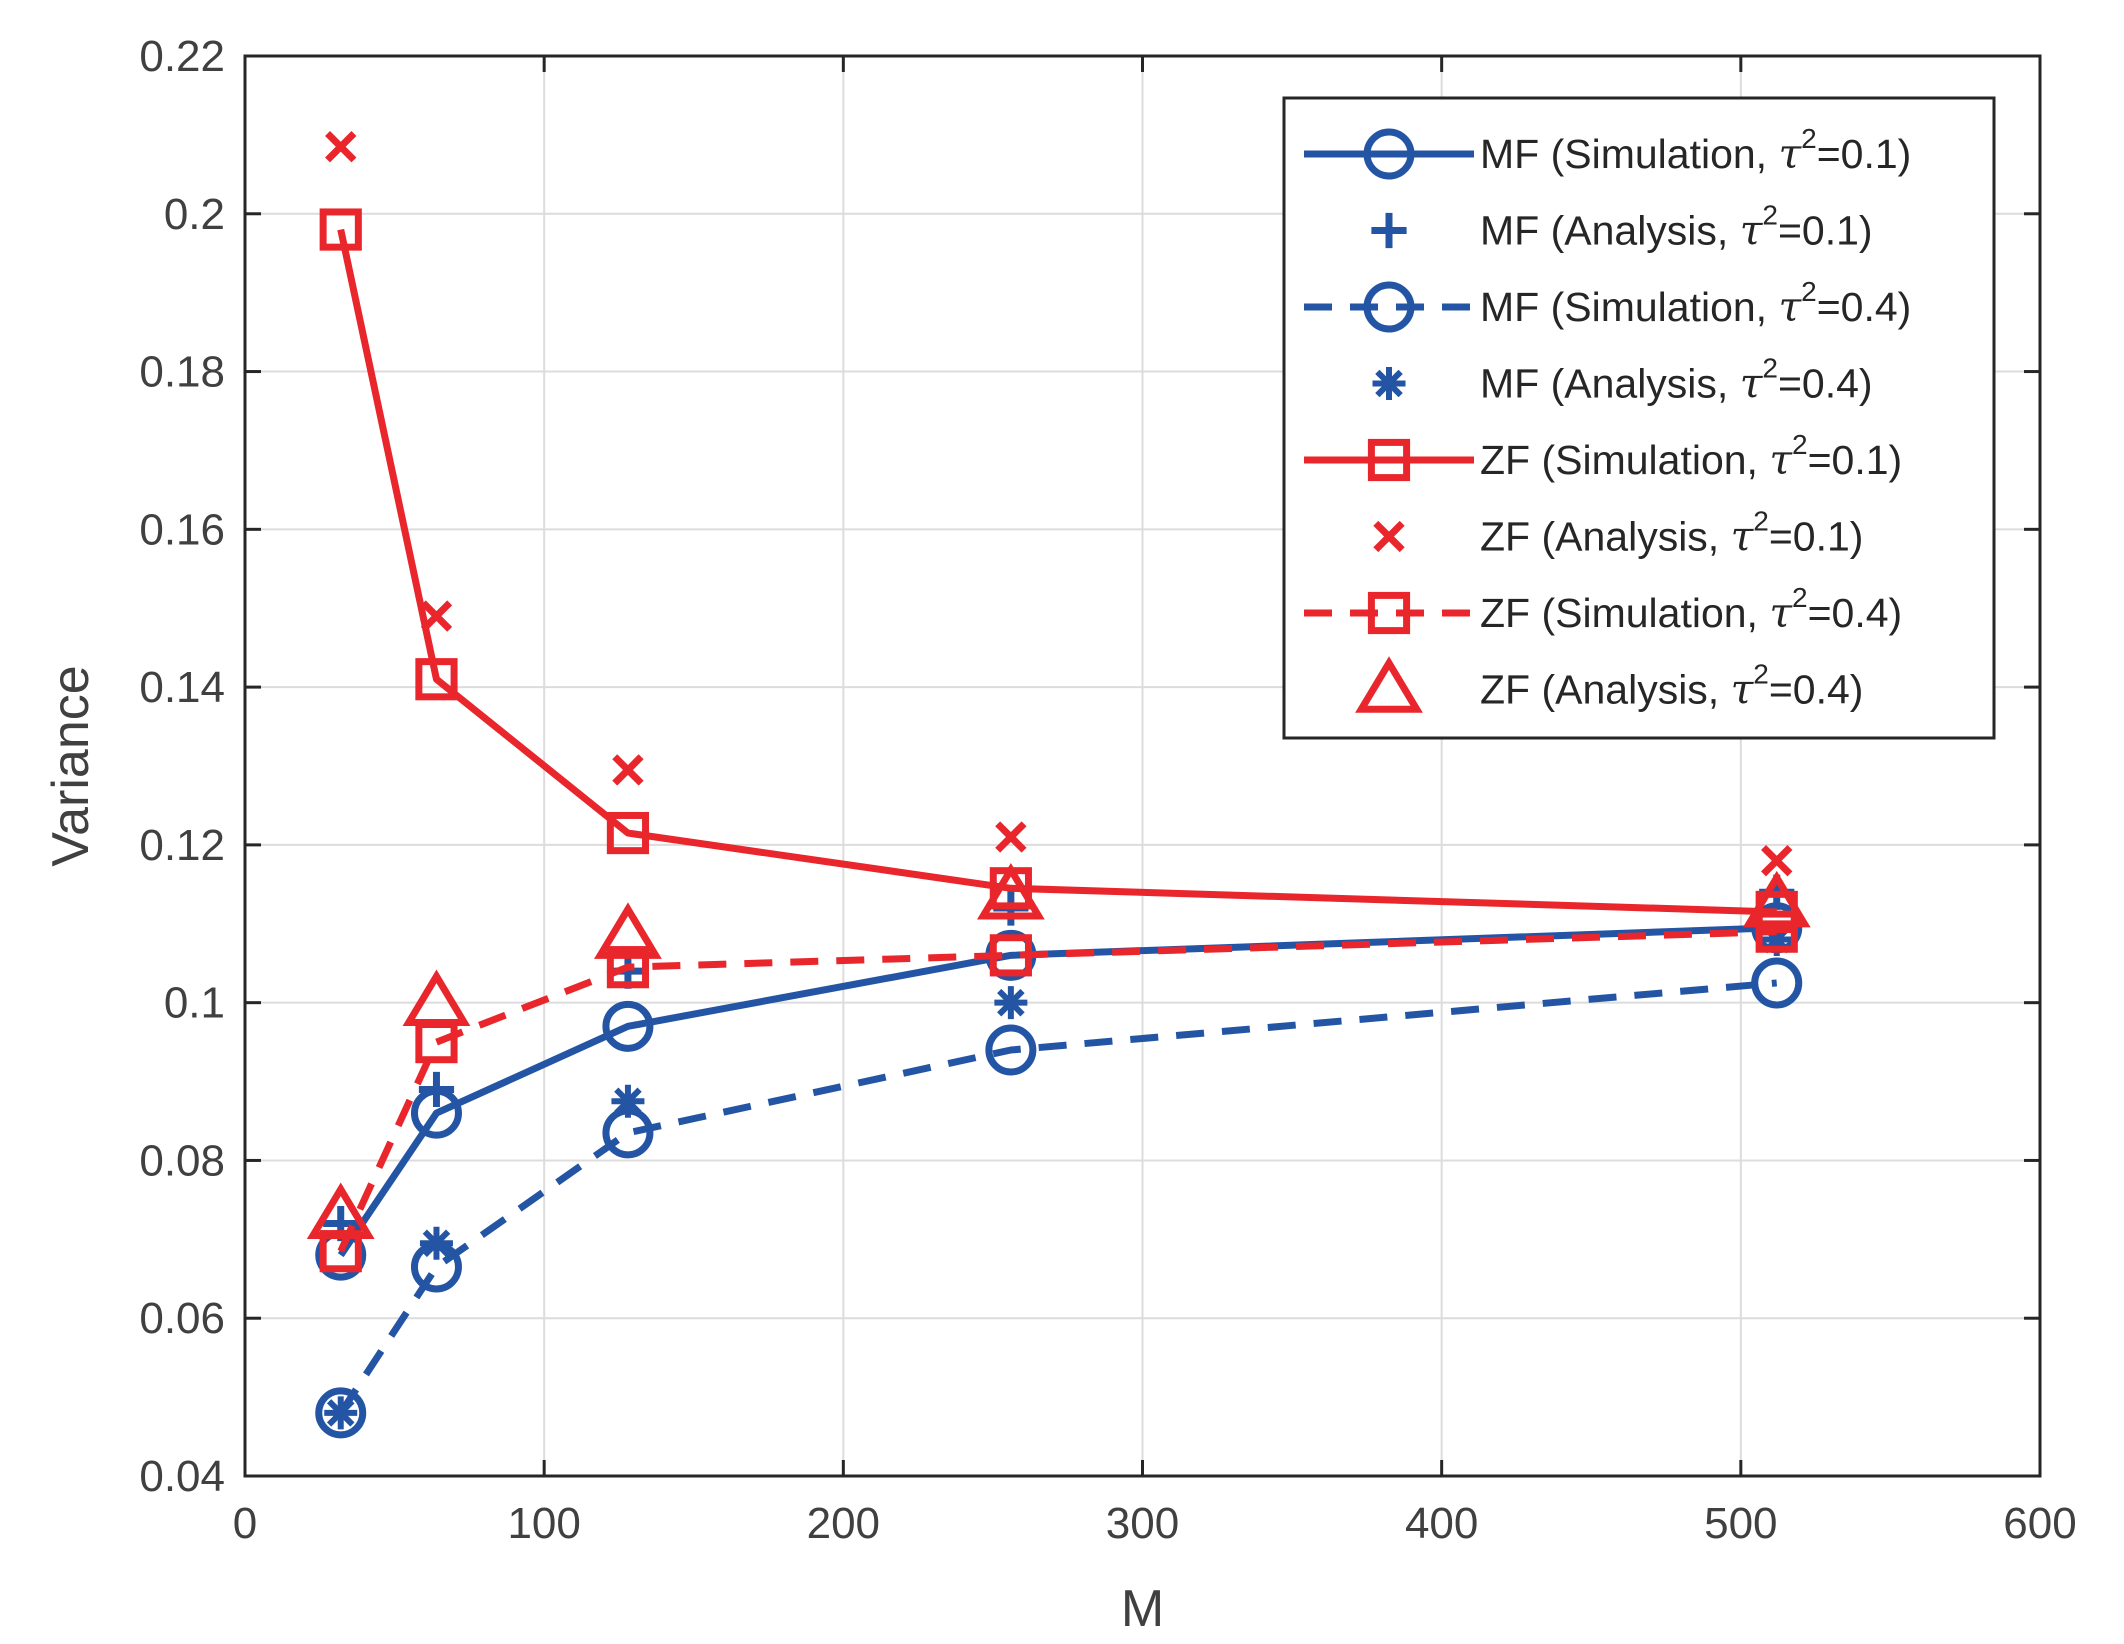 The width and height of the screenshot is (2124, 1644). Describe the element at coordinates (1671, 533) in the screenshot. I see `legend-label: ZF (Analysis, τ2=0.1)` at that location.